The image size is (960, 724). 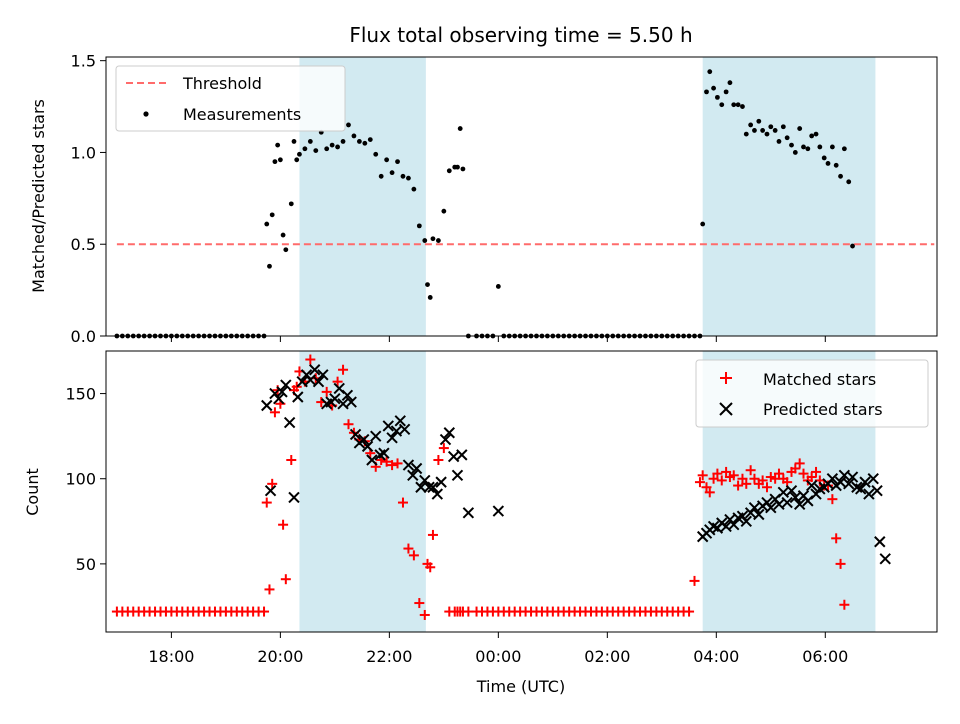 What do you see at coordinates (230, 98) in the screenshot?
I see `ratio-panel-legend: Threshold Measurements` at bounding box center [230, 98].